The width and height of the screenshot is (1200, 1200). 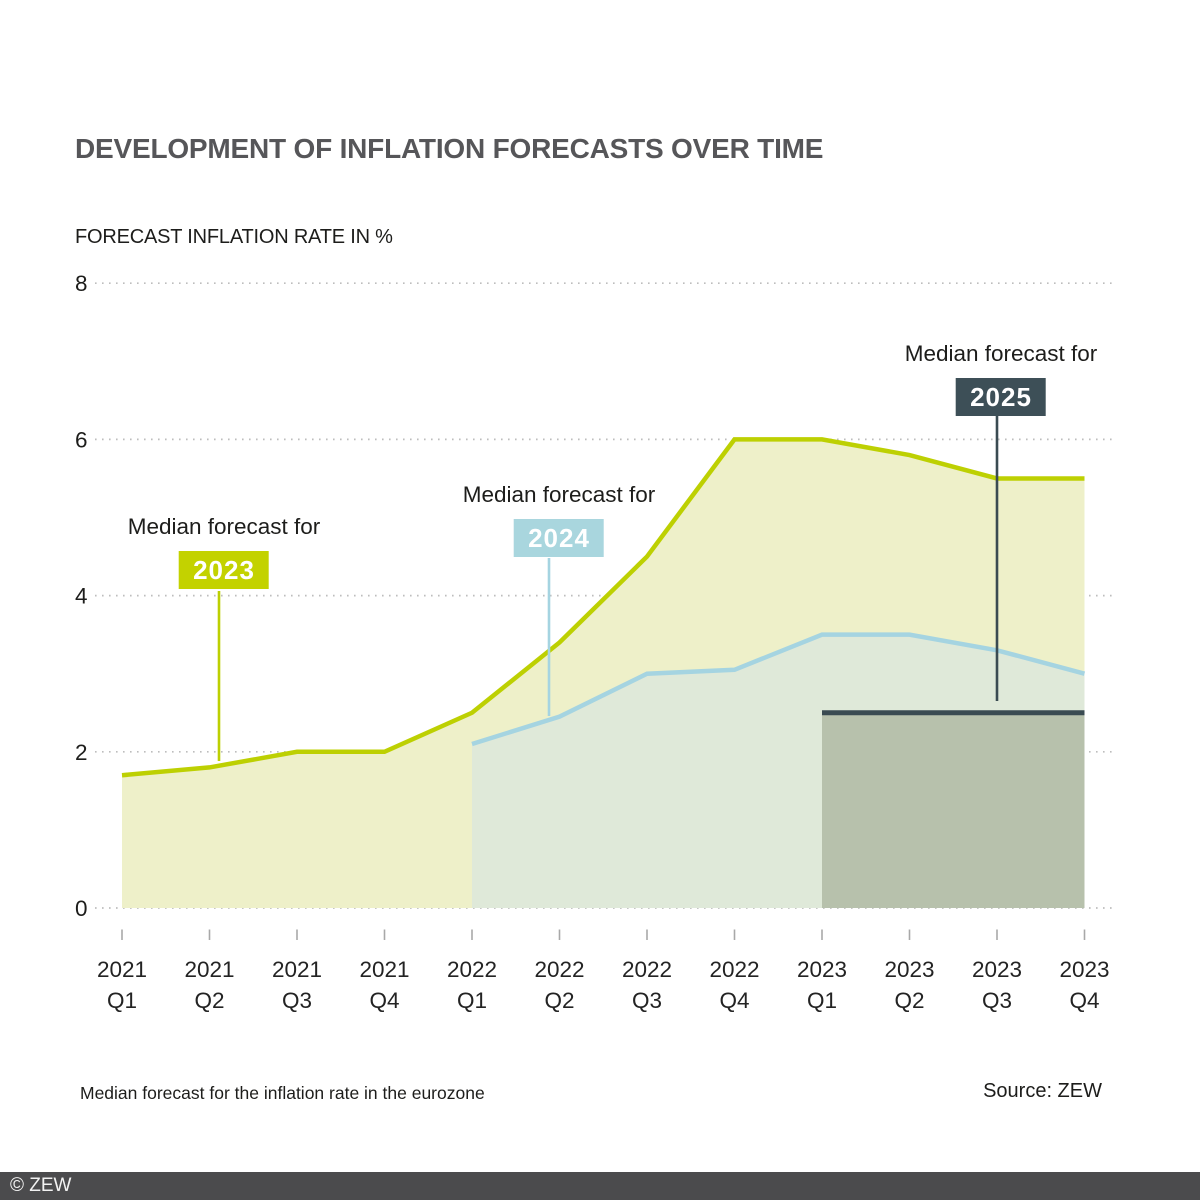 I want to click on x-label-year-4: 2022, so click(x=472, y=969).